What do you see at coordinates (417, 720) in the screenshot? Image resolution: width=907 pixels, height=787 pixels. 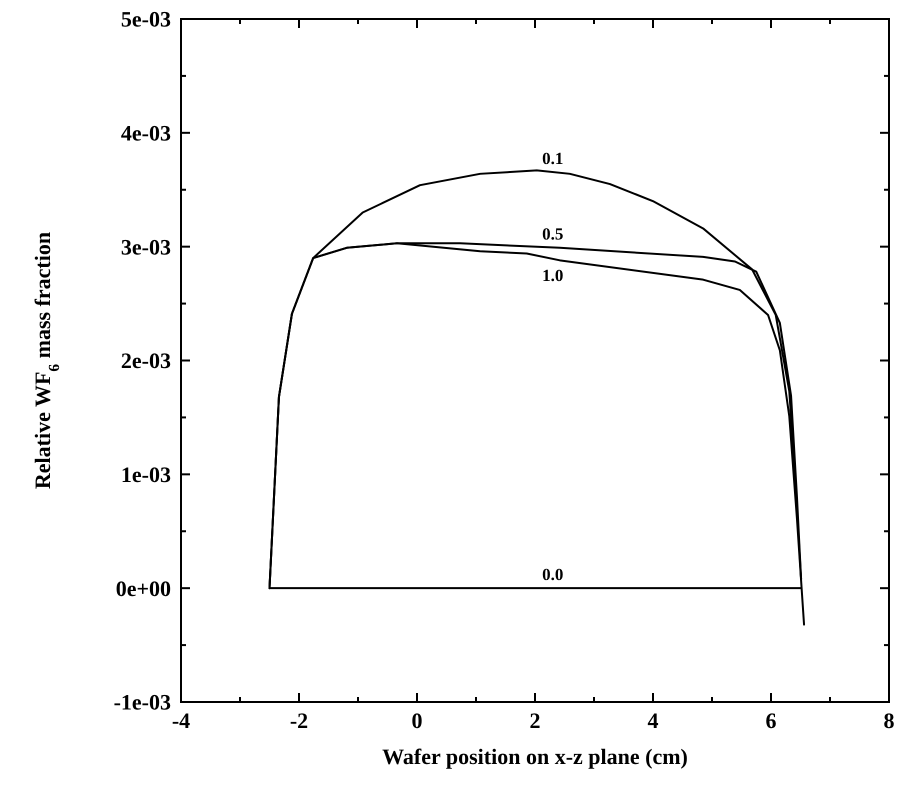 I see `x-tick-label: 0` at bounding box center [417, 720].